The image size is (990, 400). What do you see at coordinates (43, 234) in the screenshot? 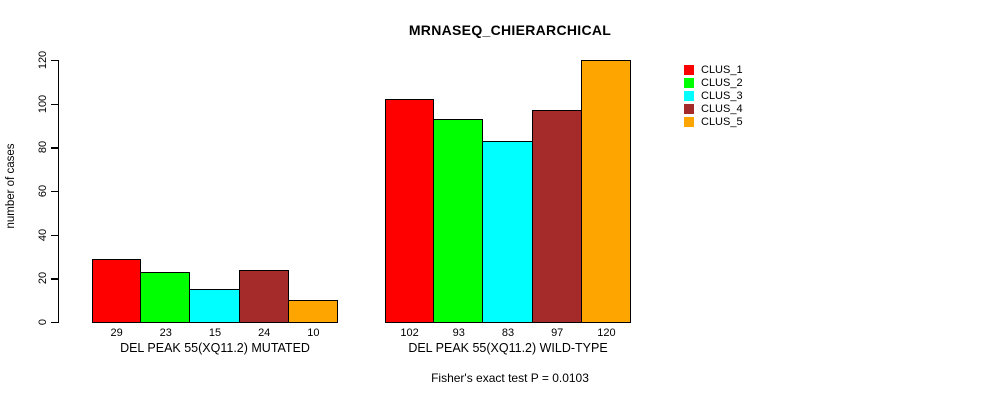
I see `y-tick-label: 40` at bounding box center [43, 234].